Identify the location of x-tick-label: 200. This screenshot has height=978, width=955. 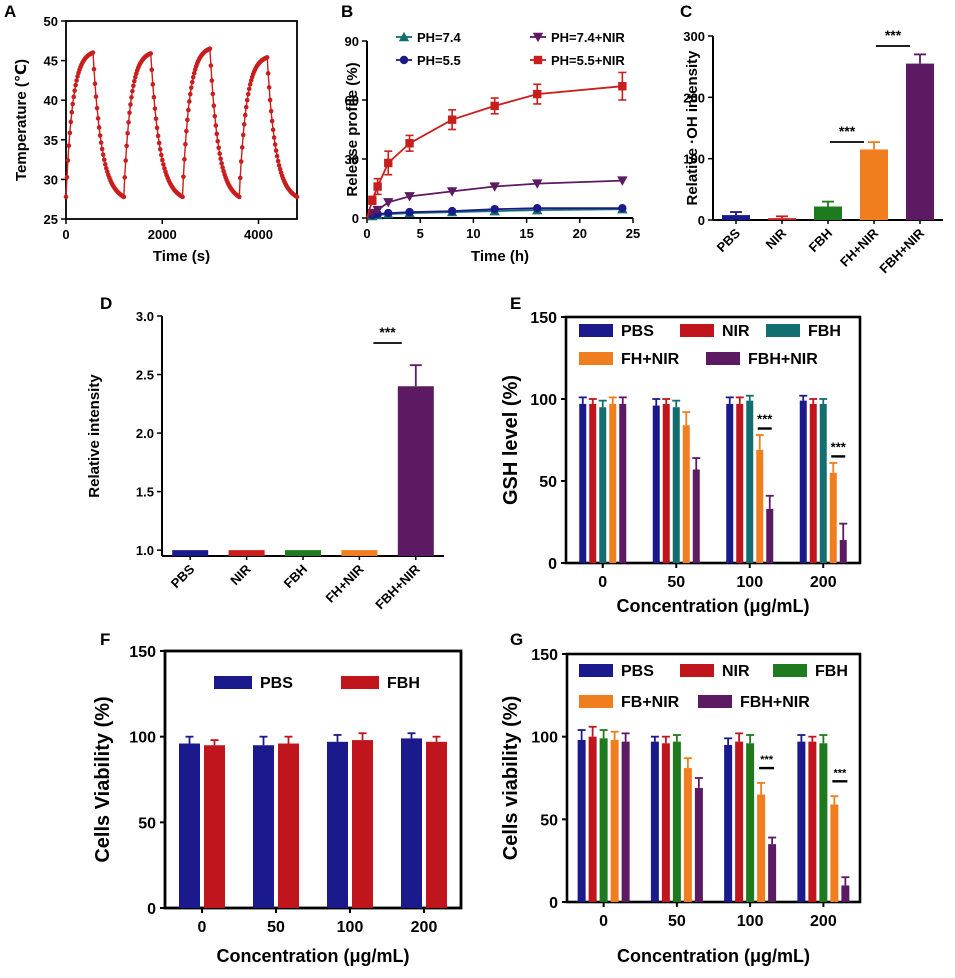
(424, 927).